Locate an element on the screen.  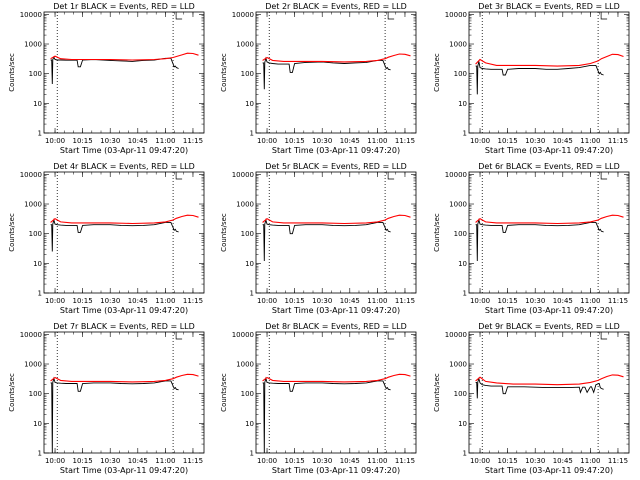
panel-title: Det 4r BLACK = Events, RED = LLD is located at coordinates (124, 166).